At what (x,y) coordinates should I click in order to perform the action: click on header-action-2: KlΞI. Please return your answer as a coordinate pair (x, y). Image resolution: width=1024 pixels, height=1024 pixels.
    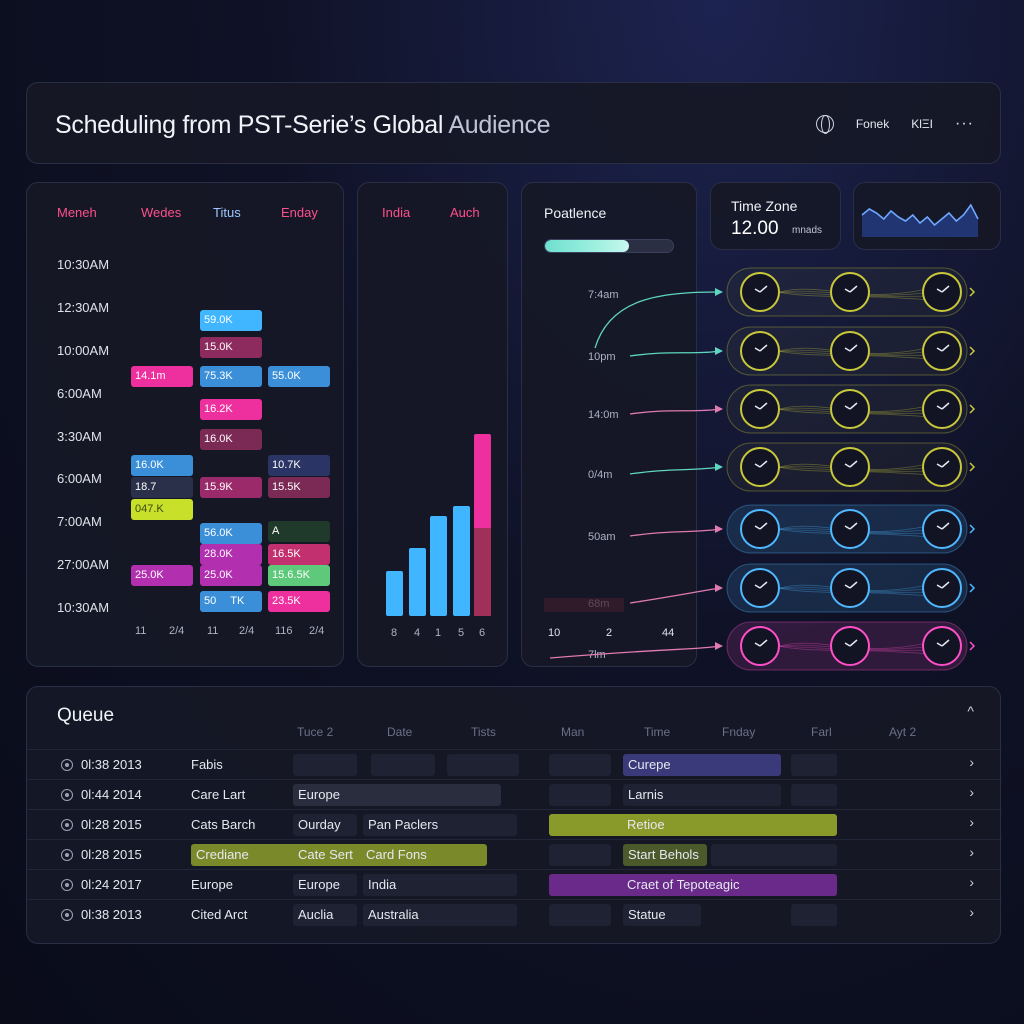
    Looking at the image, I should click on (922, 124).